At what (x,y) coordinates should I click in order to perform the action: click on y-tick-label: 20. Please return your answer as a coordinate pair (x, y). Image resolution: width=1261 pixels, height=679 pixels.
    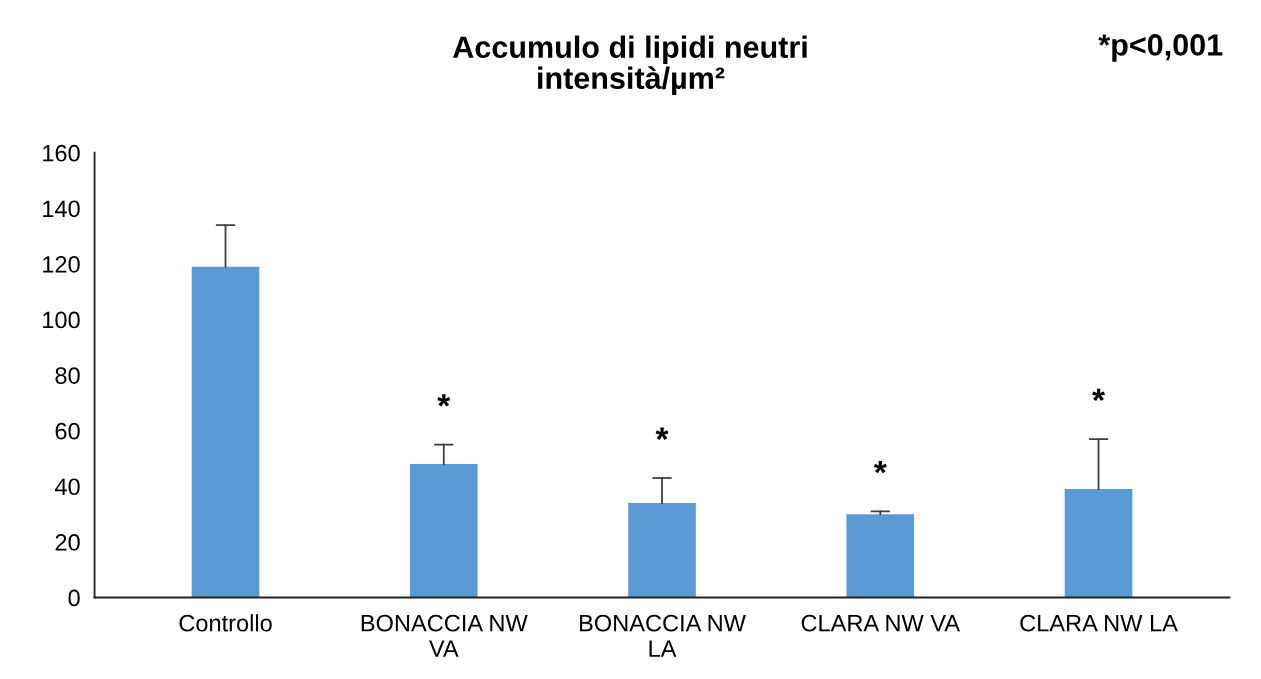
    Looking at the image, I should click on (67, 542).